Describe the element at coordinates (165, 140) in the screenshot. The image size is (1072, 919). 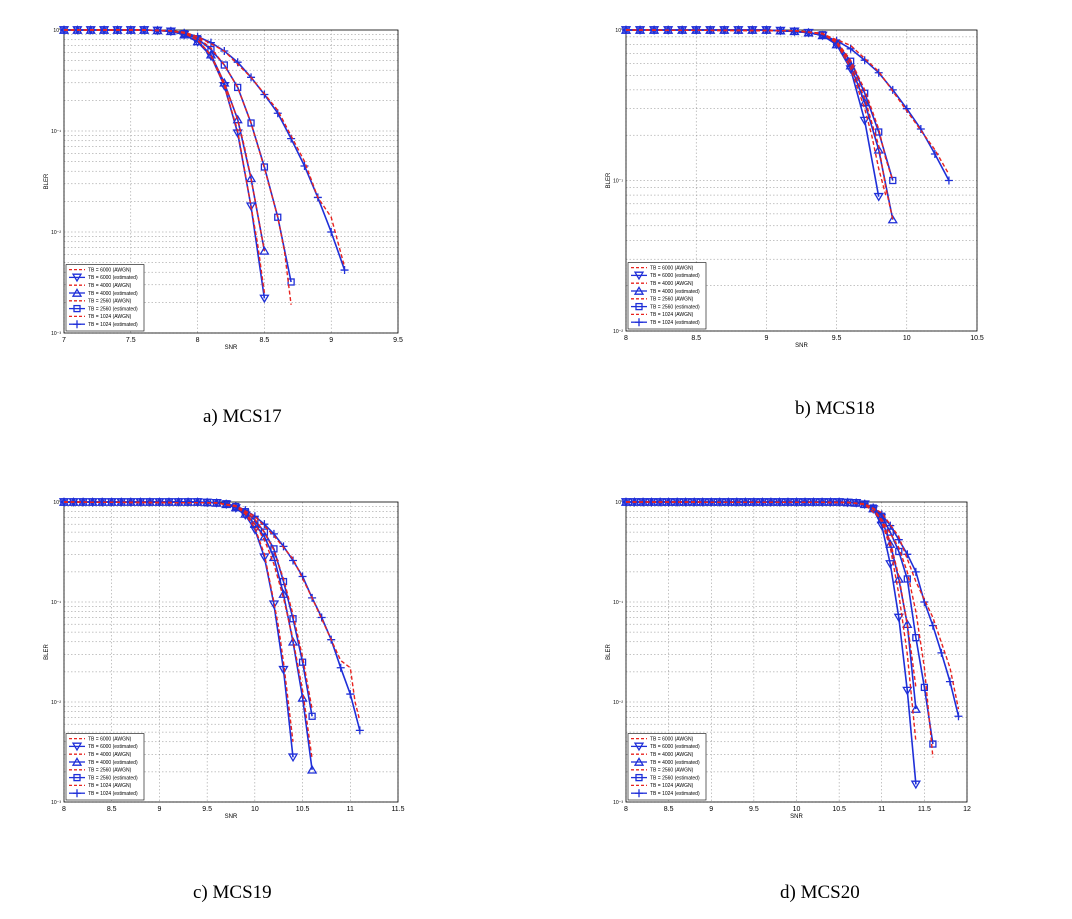
I see `series-tb-4000-awgn-` at that location.